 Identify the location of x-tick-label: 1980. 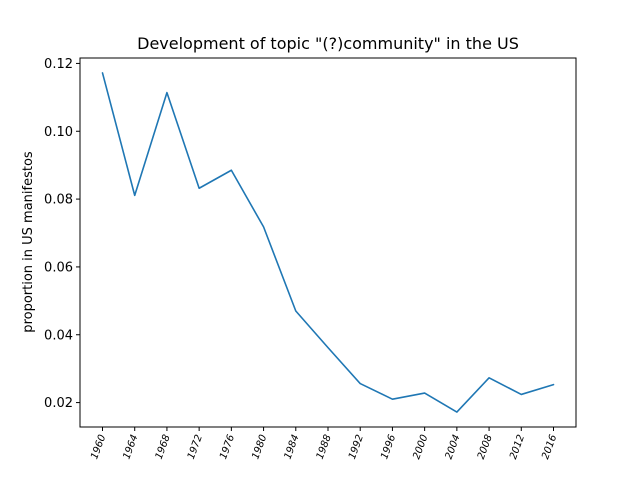
(259, 447).